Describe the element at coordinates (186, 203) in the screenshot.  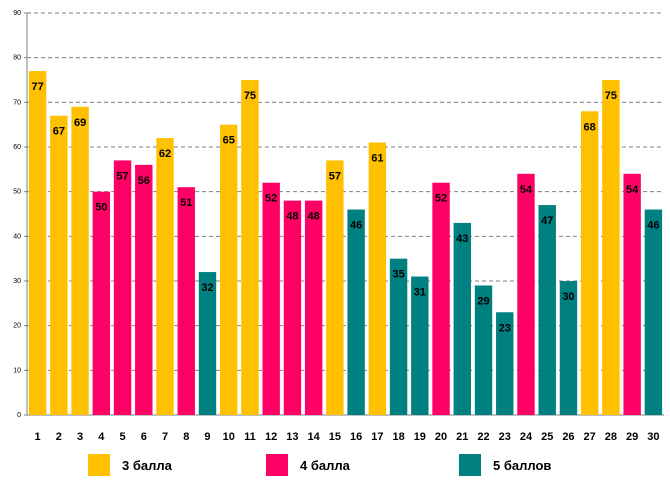
I see `bar-value-label: 51` at that location.